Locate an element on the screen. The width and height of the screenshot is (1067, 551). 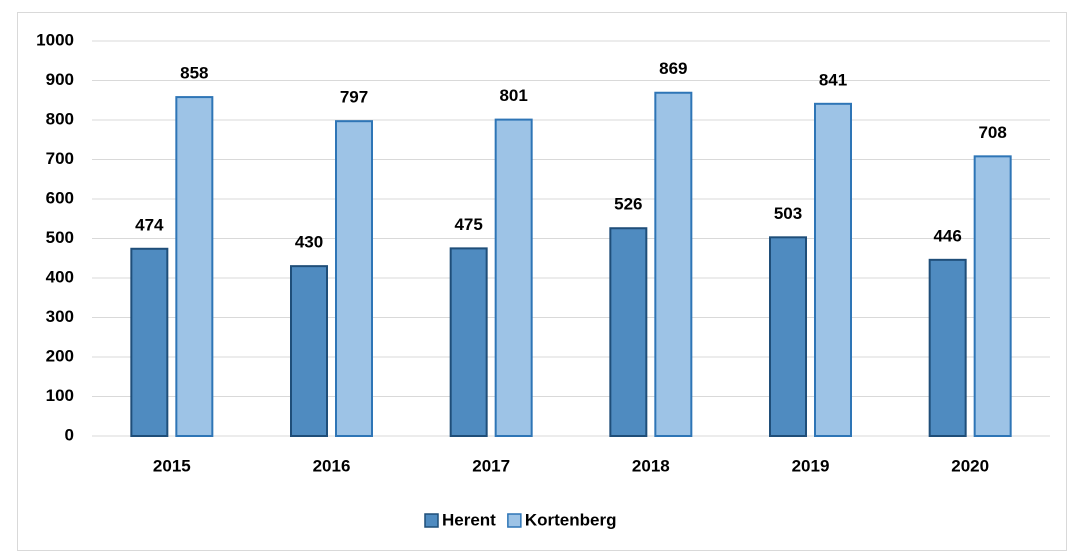
x-tick-label: 2016 is located at coordinates (332, 465).